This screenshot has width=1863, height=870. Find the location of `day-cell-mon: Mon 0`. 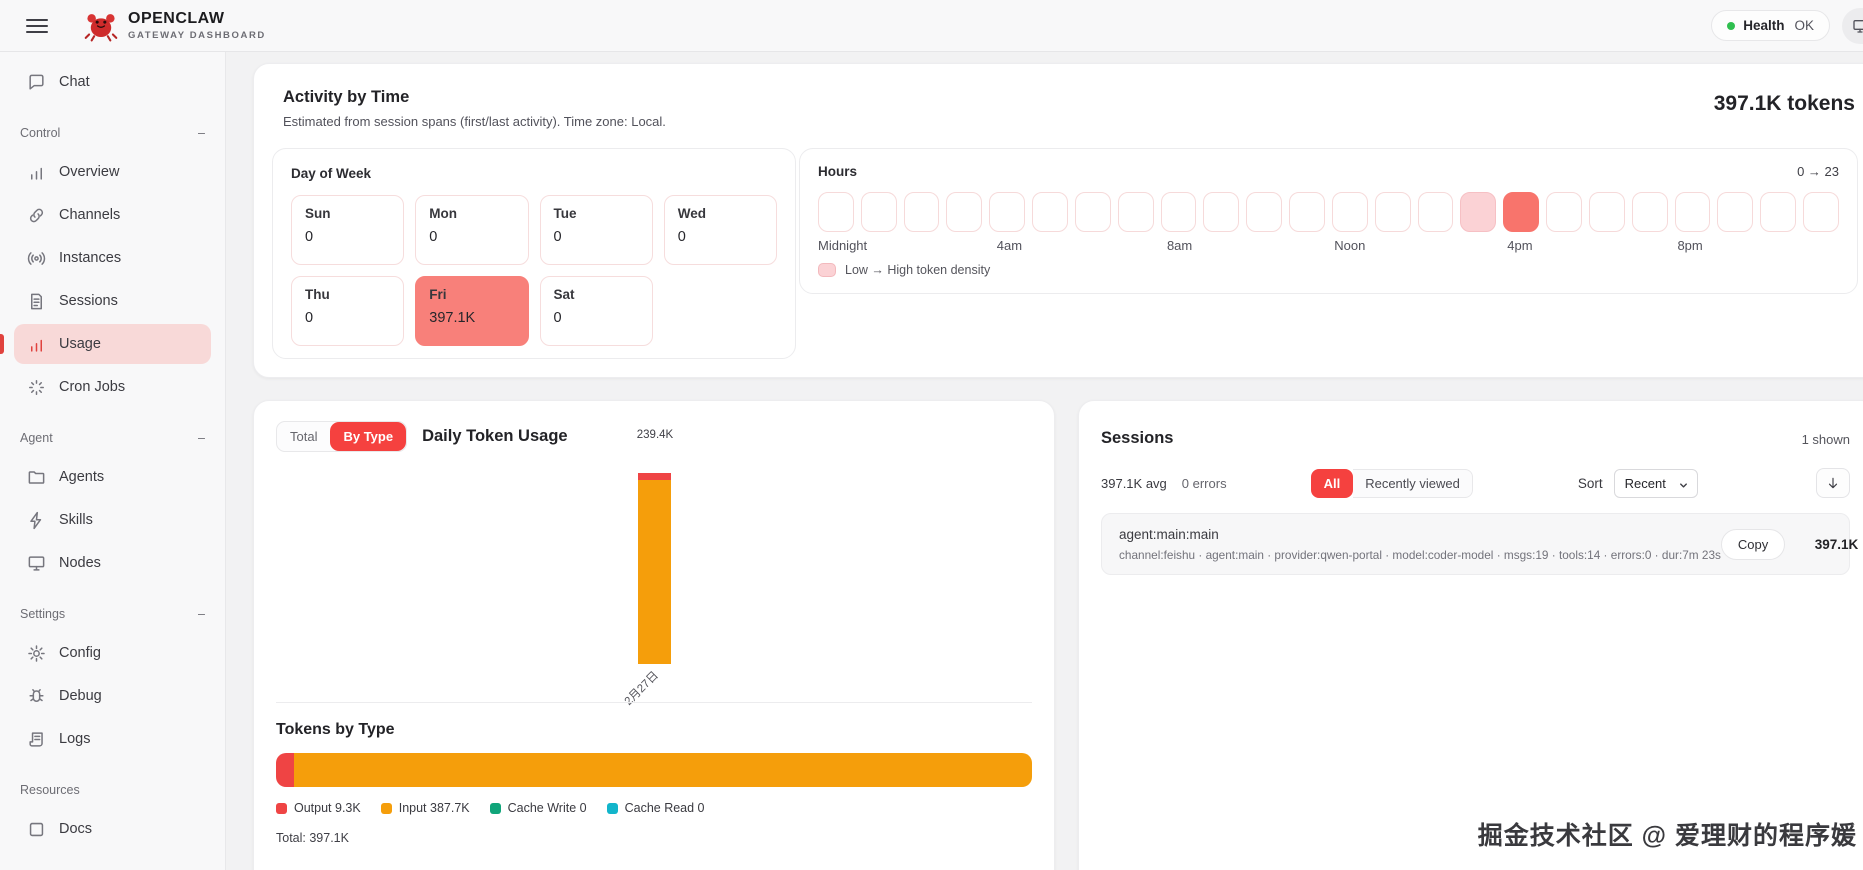

day-cell-mon: Mon 0 is located at coordinates (472, 230).